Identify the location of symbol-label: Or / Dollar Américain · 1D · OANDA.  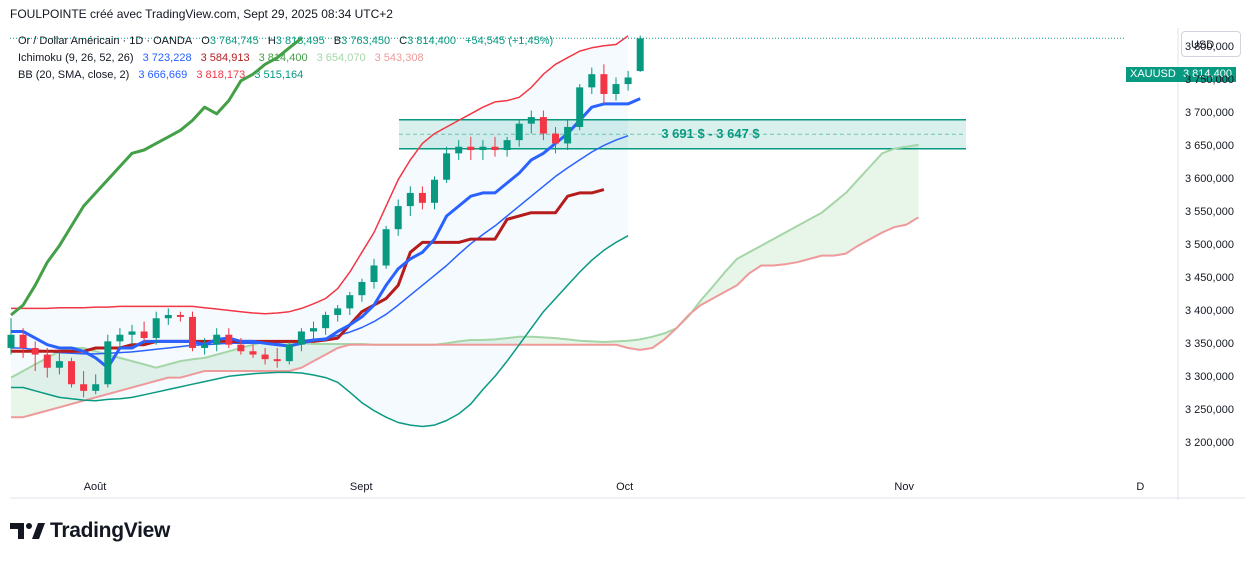
(105, 41).